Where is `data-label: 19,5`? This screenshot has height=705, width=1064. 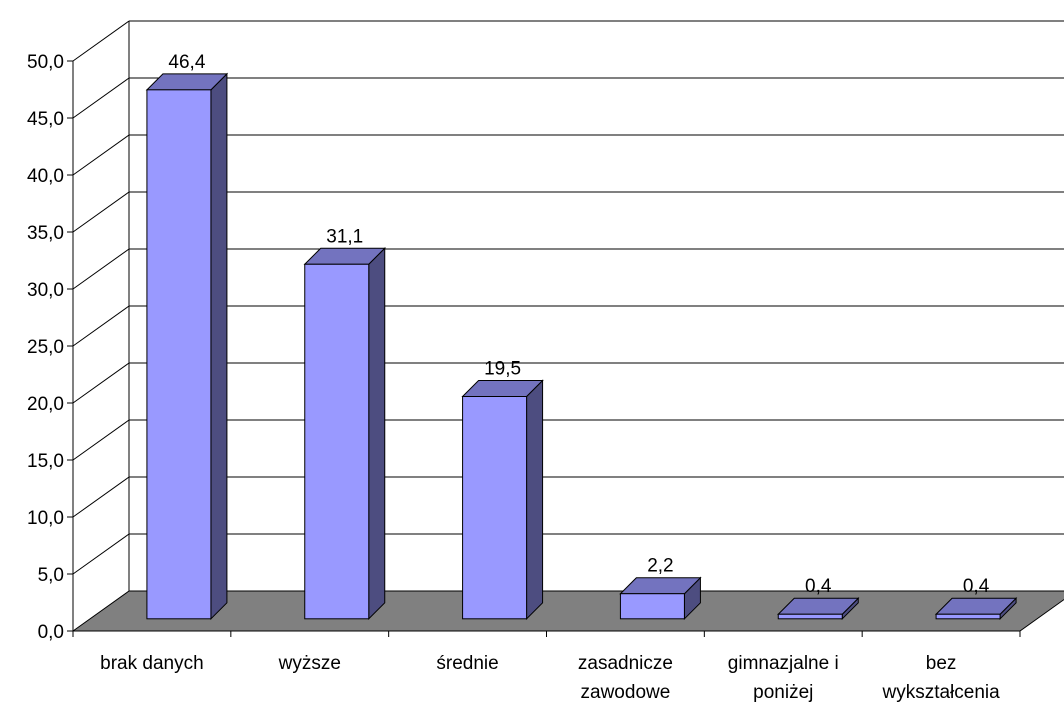
data-label: 19,5 is located at coordinates (502, 369).